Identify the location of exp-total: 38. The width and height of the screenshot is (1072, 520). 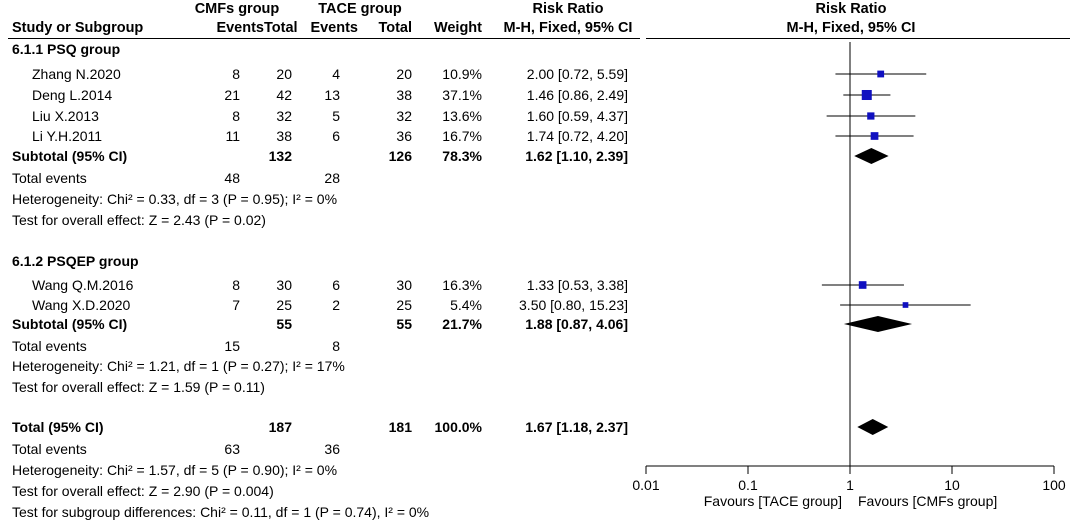
(284, 136).